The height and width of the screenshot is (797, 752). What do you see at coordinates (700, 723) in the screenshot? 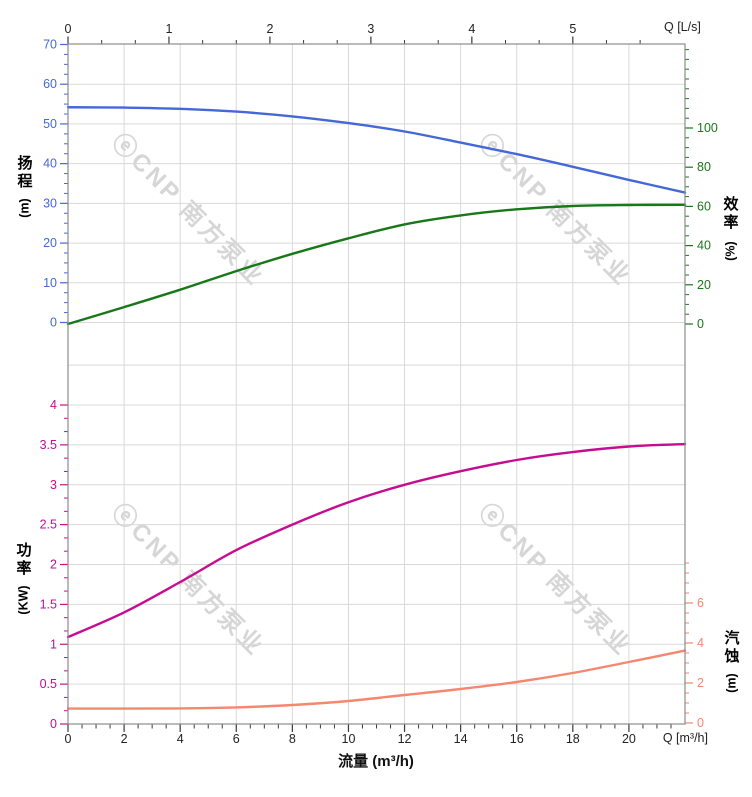
I see `npsh-tick-label: 0` at bounding box center [700, 723].